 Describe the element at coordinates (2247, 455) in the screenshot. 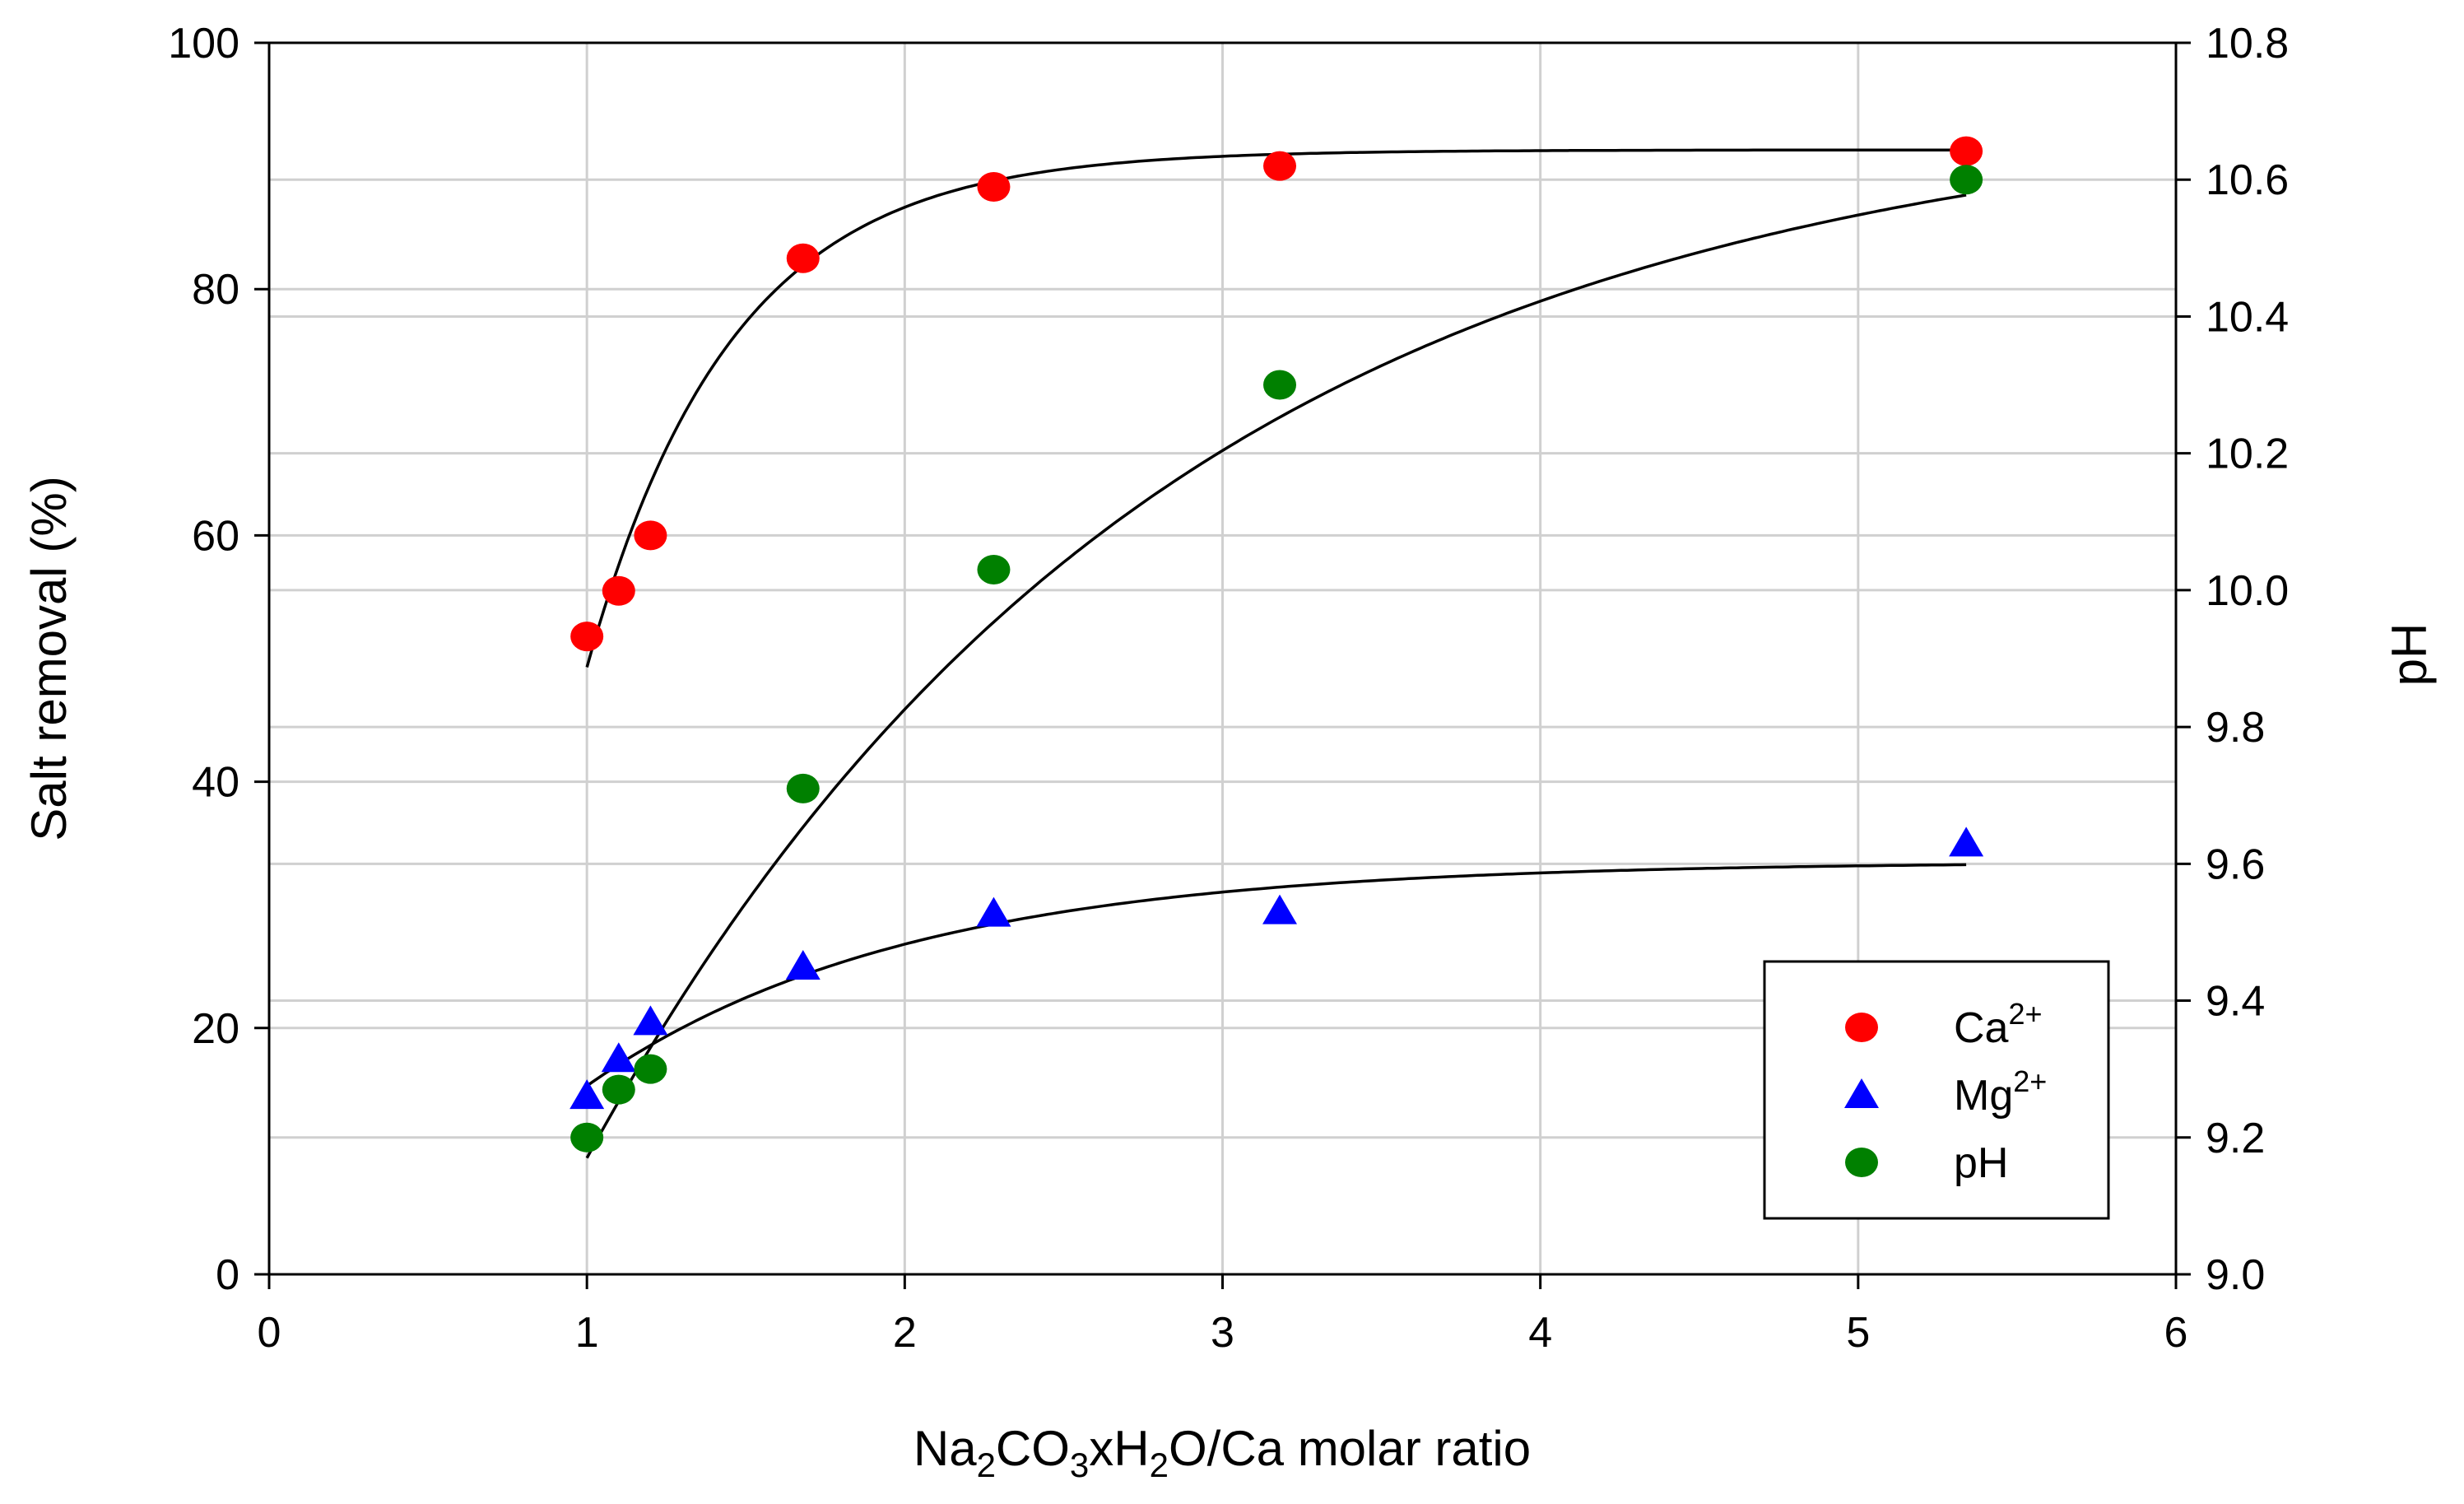

I see `y2-tick-label: 10.2` at that location.